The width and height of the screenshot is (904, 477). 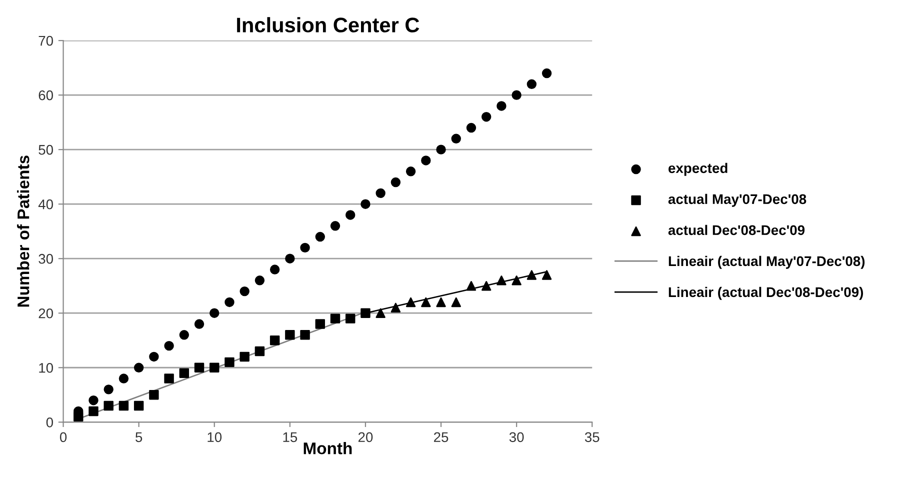 What do you see at coordinates (766, 262) in the screenshot?
I see `legend-label: Lineair (actual May'07-Dec'08)` at bounding box center [766, 262].